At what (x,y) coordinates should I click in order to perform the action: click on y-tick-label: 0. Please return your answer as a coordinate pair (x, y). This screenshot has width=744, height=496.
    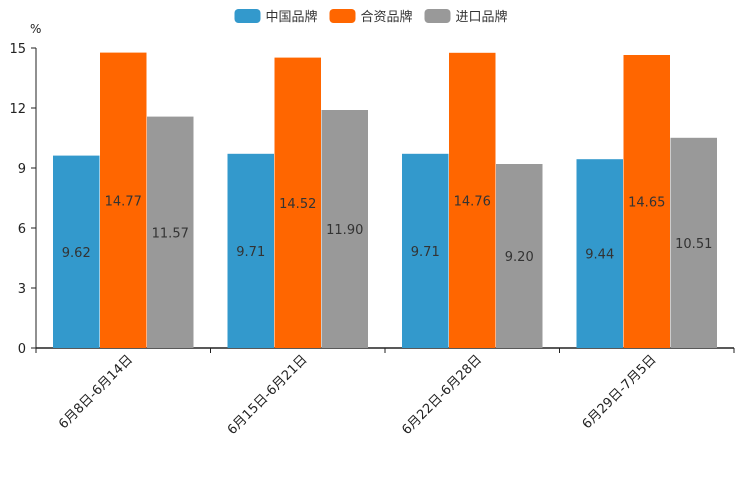
    Looking at the image, I should click on (22, 349).